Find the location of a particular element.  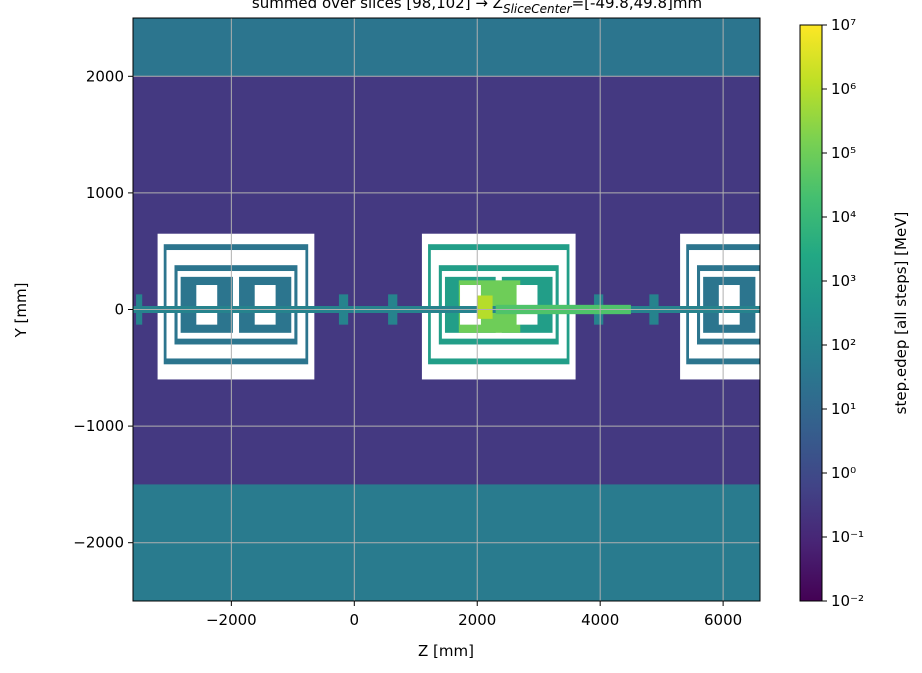

y-tick-label: 1000 is located at coordinates (105, 193).